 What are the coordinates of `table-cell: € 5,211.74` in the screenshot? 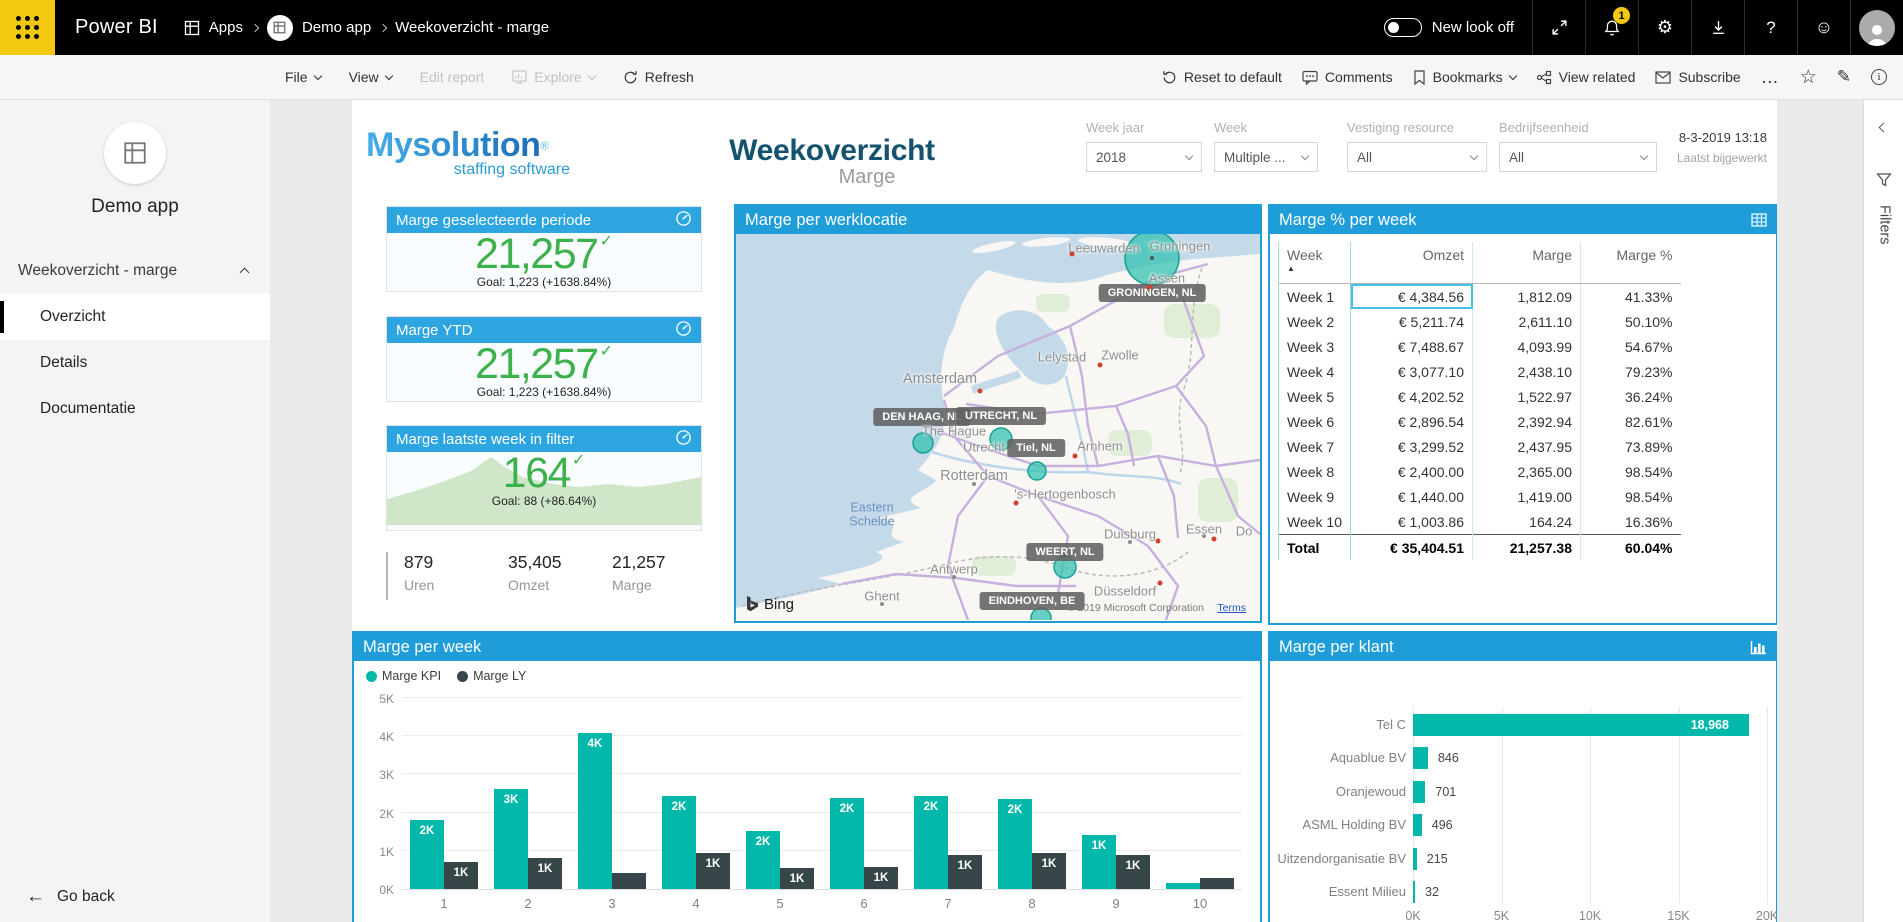 It's located at (1411, 321).